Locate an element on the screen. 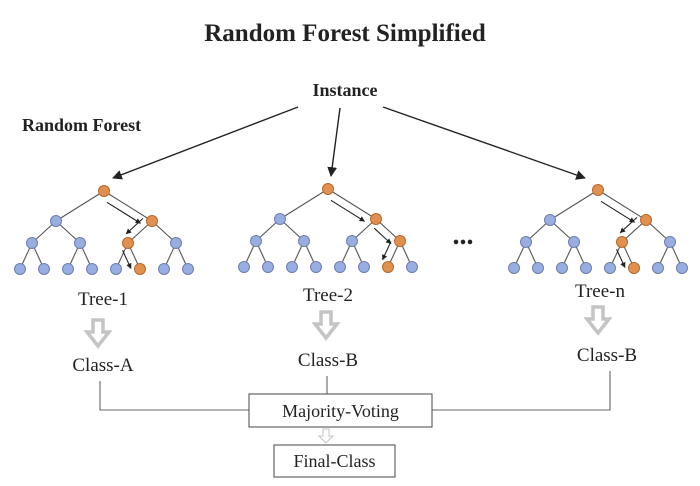 The image size is (700, 486). tree-1-label: Tree-1 is located at coordinates (103, 299).